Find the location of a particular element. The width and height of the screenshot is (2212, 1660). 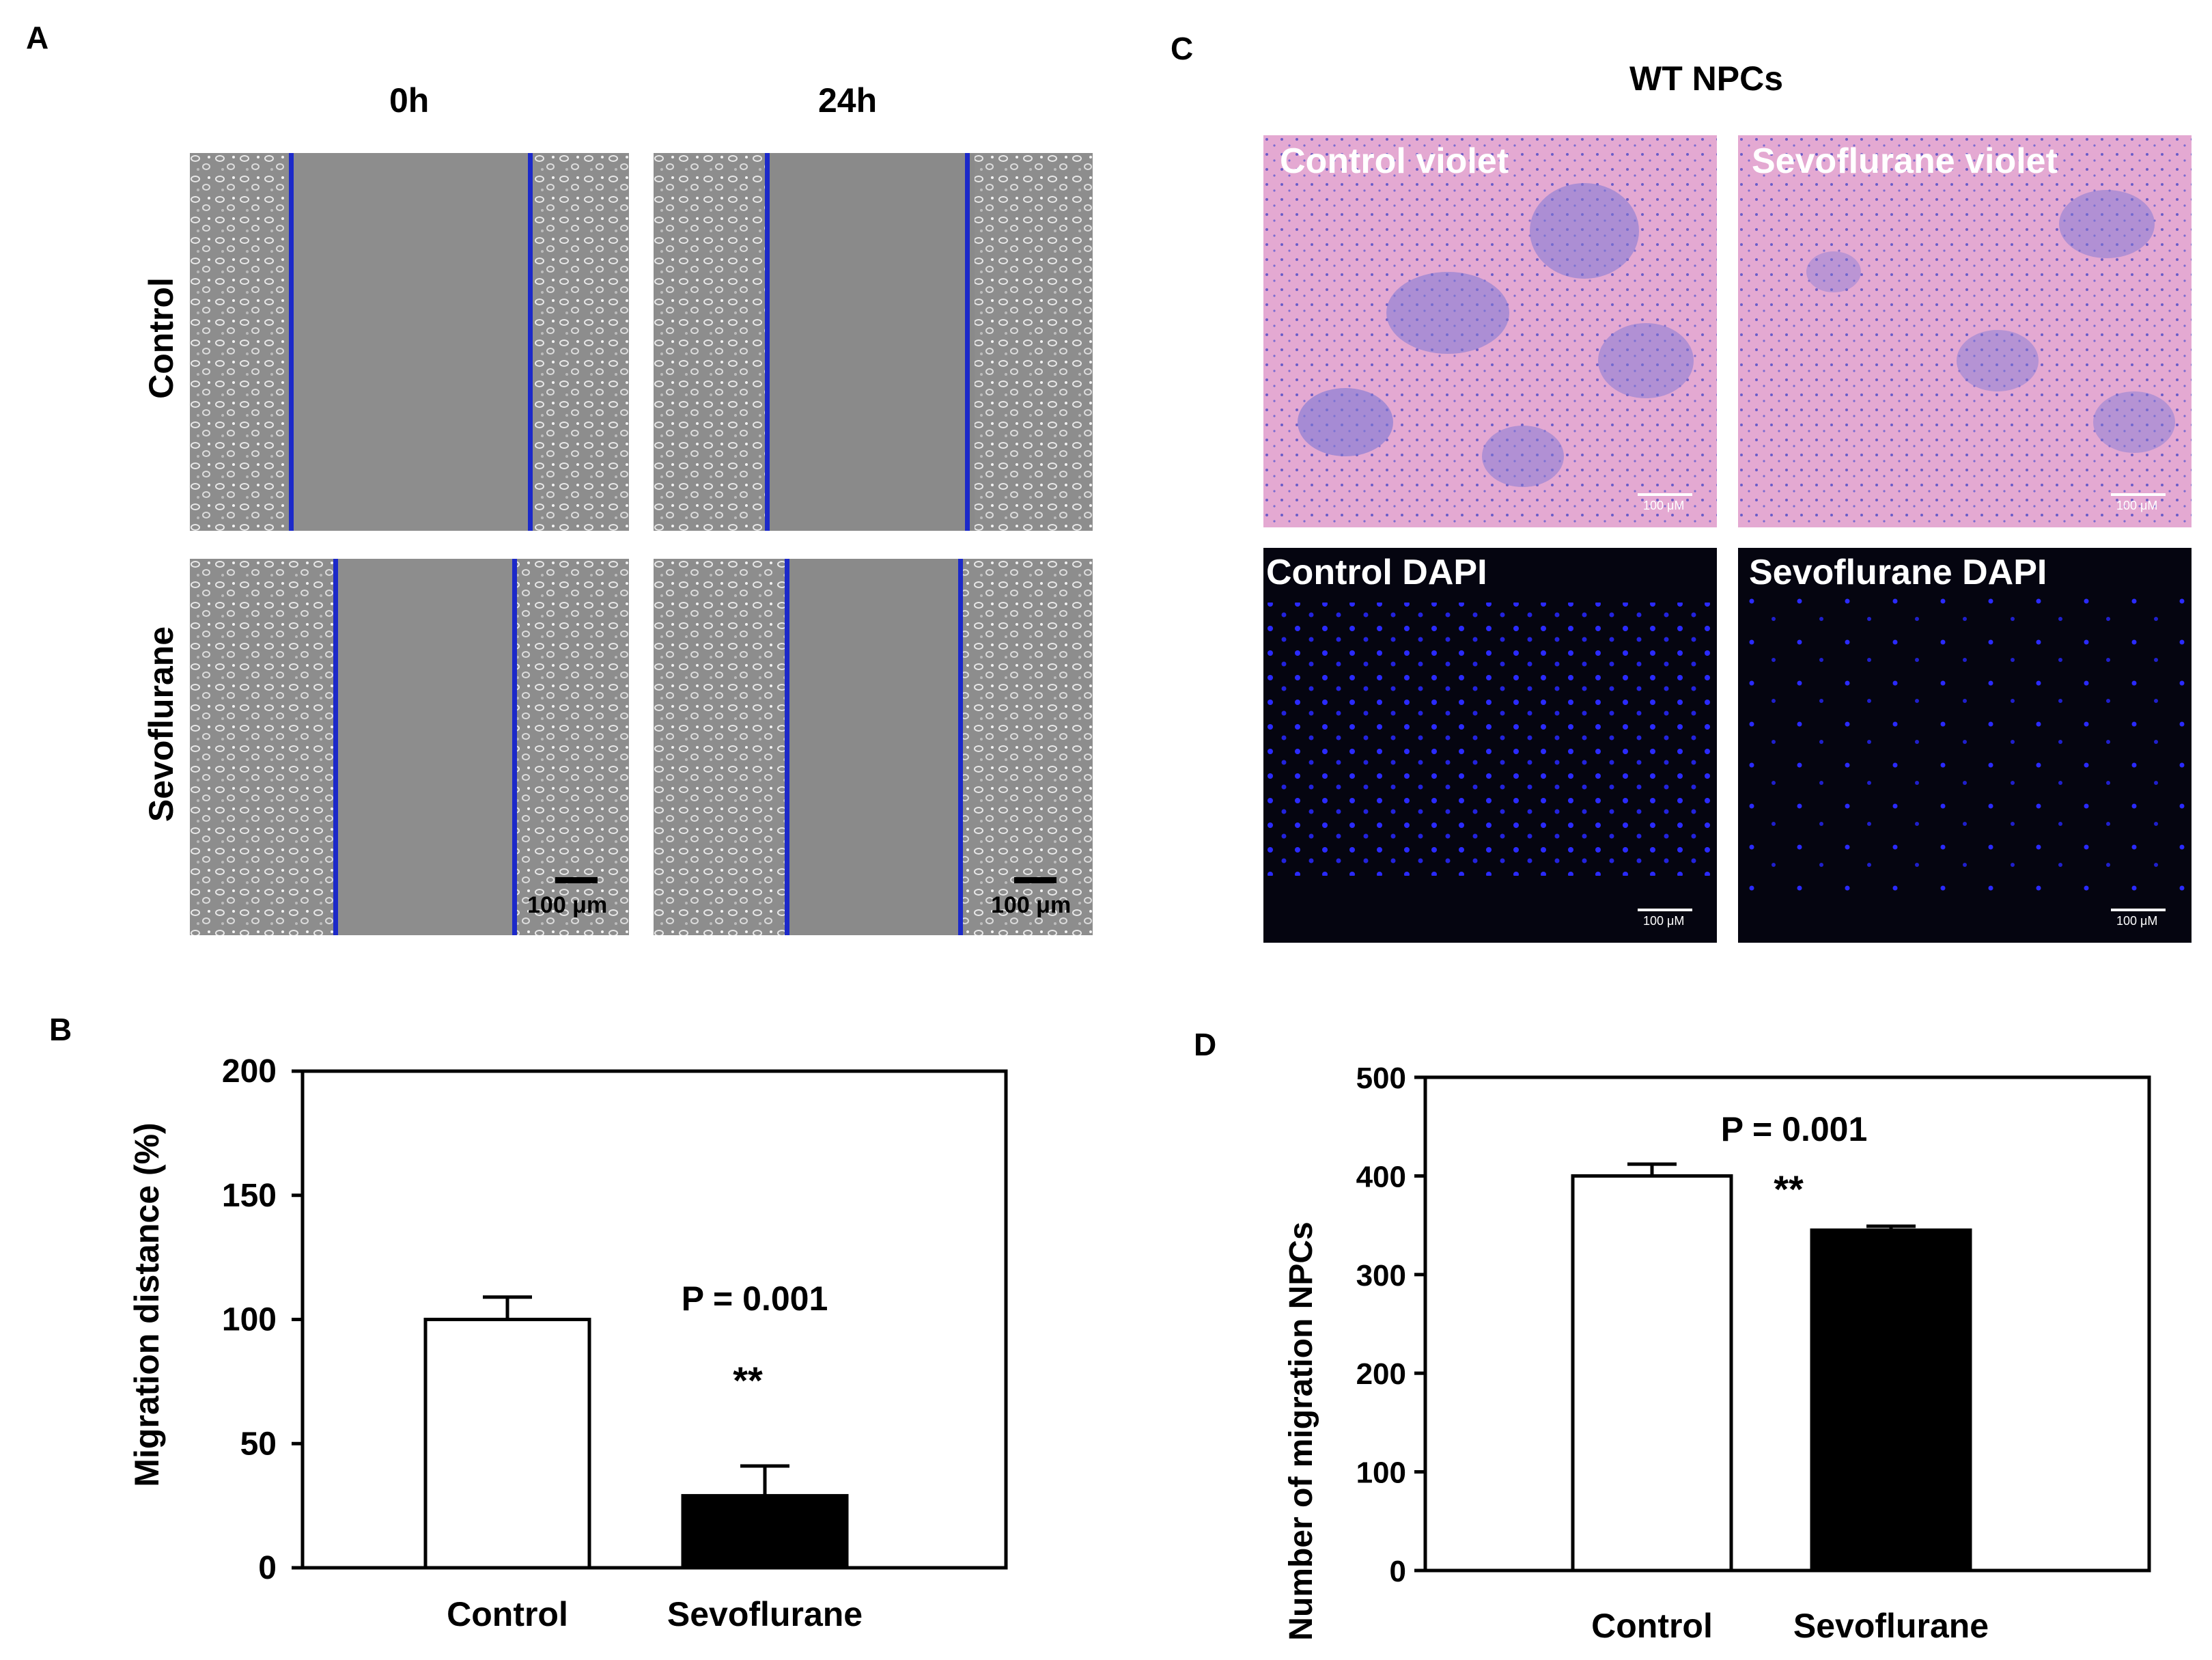

image-label: Control violet is located at coordinates (1394, 161).